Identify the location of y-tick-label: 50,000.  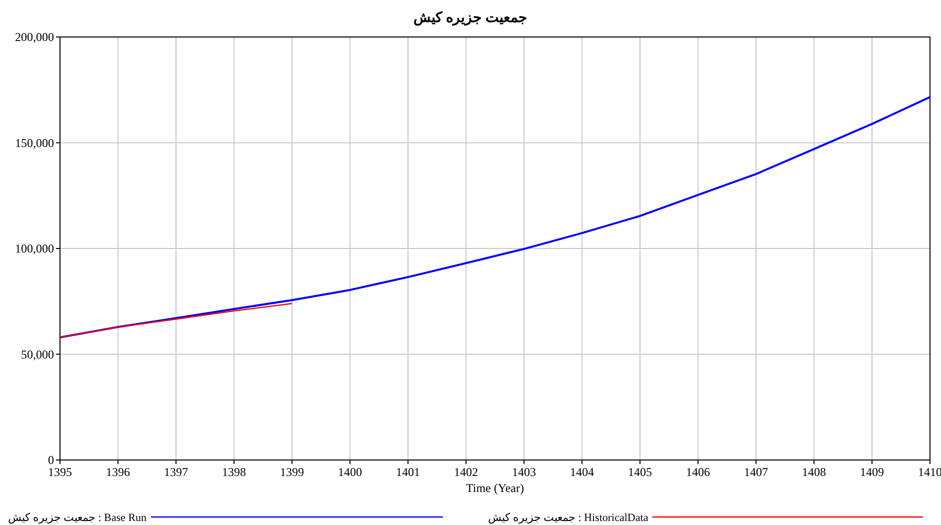
(37, 354).